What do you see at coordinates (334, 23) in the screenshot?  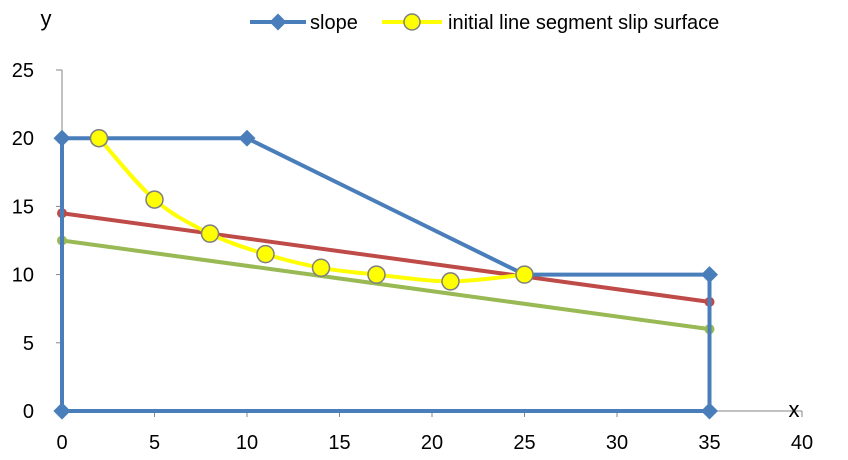 I see `legend-label-slope: slope` at bounding box center [334, 23].